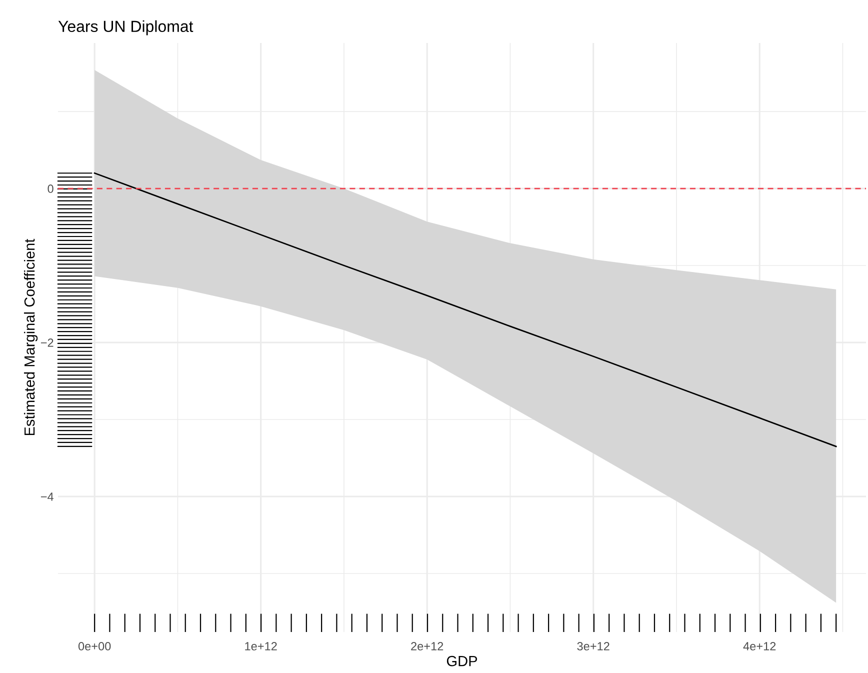 The height and width of the screenshot is (673, 868). What do you see at coordinates (759, 646) in the screenshot?
I see `x-tick-label: 4e+12` at bounding box center [759, 646].